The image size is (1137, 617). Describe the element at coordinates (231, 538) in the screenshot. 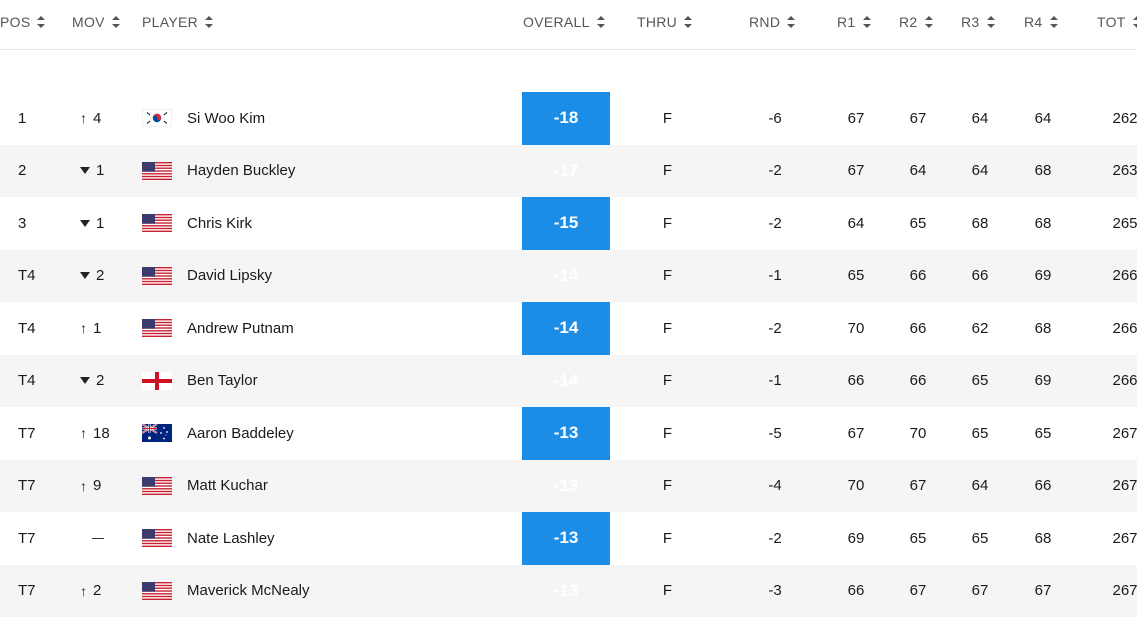

I see `player-name: Nate Lashley` at that location.